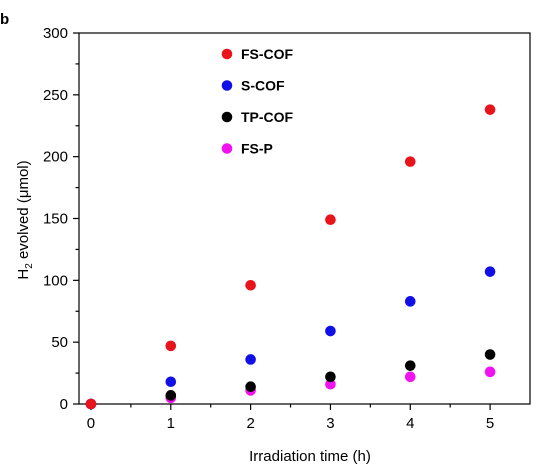 This screenshot has width=554, height=470. I want to click on legend-marker-tp-cof, so click(227, 117).